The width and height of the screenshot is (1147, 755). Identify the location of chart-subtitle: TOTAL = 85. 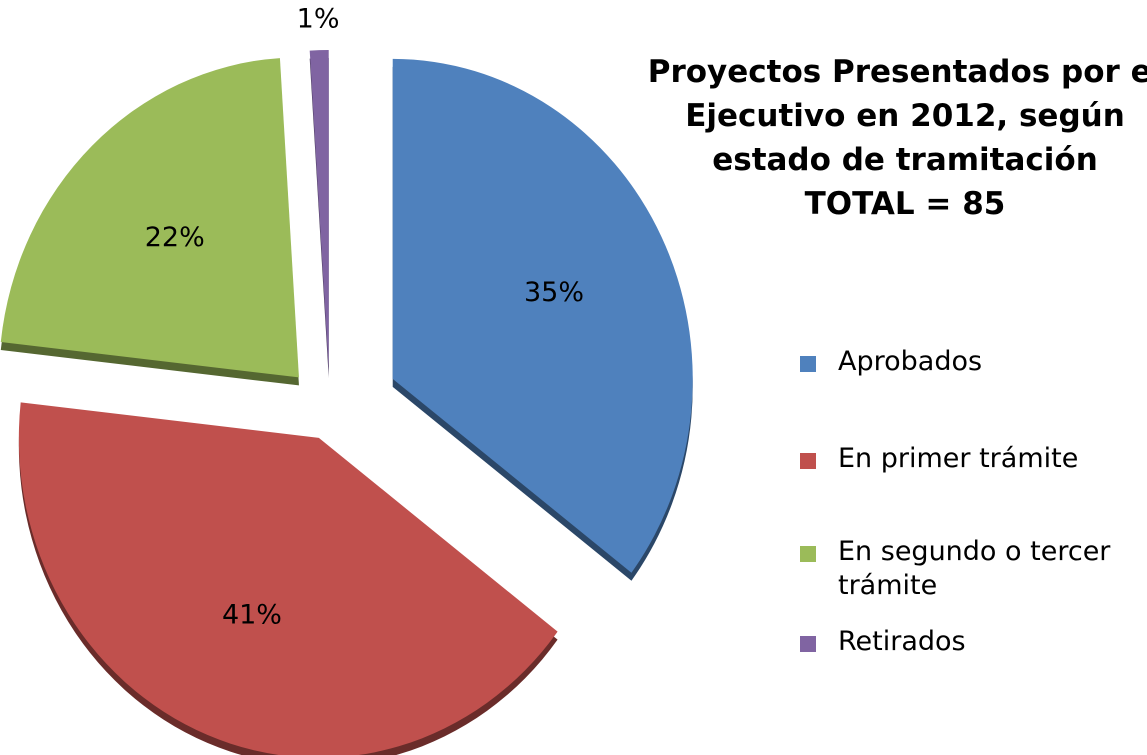
(905, 204).